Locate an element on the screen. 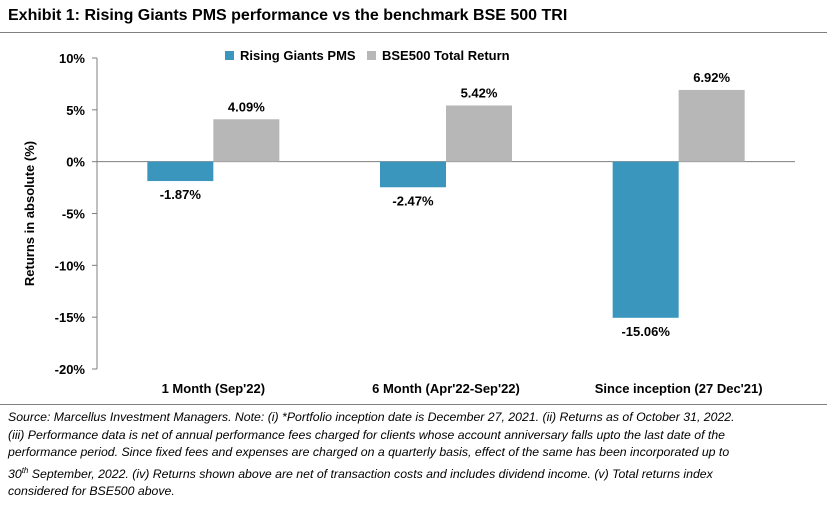 The image size is (827, 511). y-tick-label: 10% is located at coordinates (72, 58).